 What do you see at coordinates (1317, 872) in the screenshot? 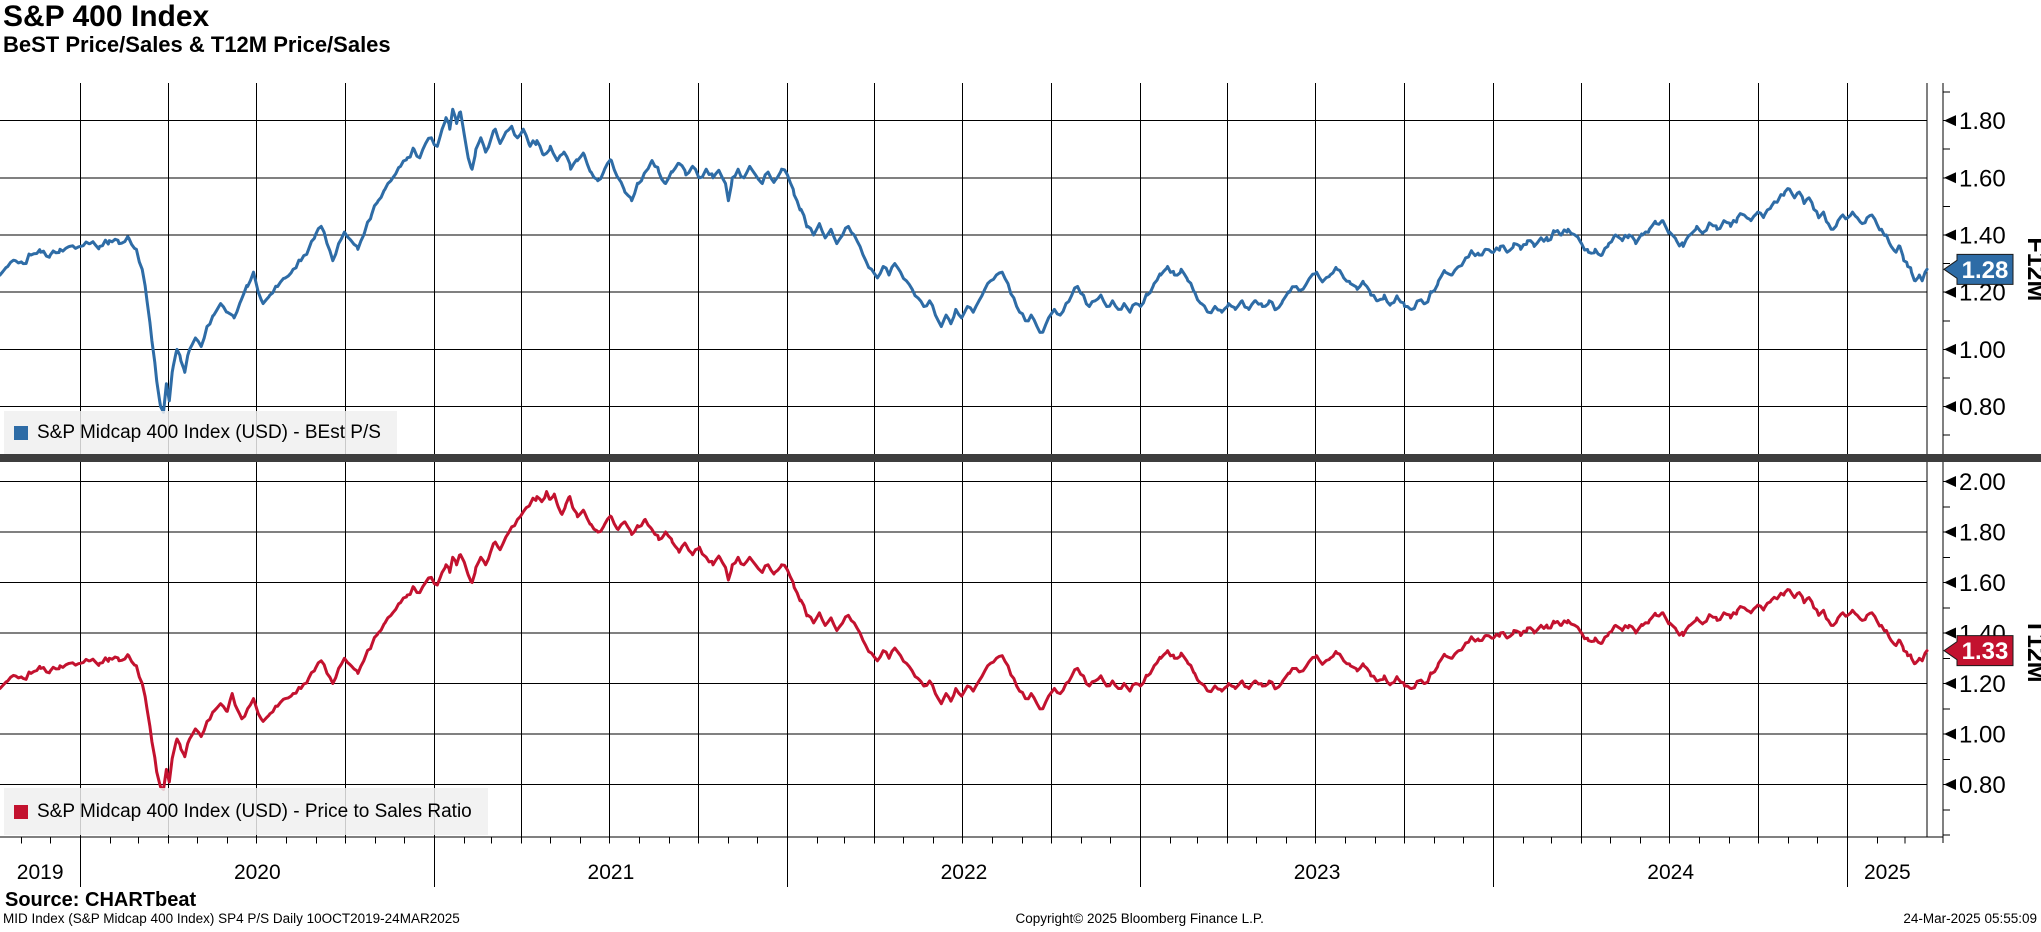
I see `svg-text: 2023` at bounding box center [1317, 872].